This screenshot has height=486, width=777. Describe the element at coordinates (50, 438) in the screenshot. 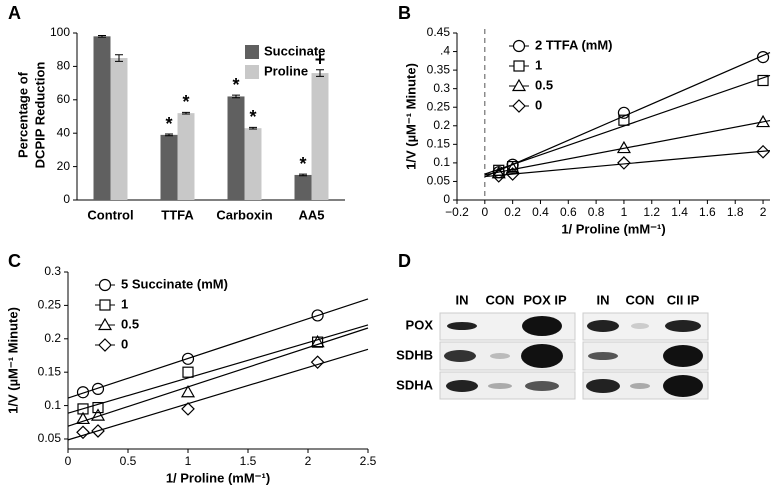

I see `y-tick-label: 0.05` at that location.